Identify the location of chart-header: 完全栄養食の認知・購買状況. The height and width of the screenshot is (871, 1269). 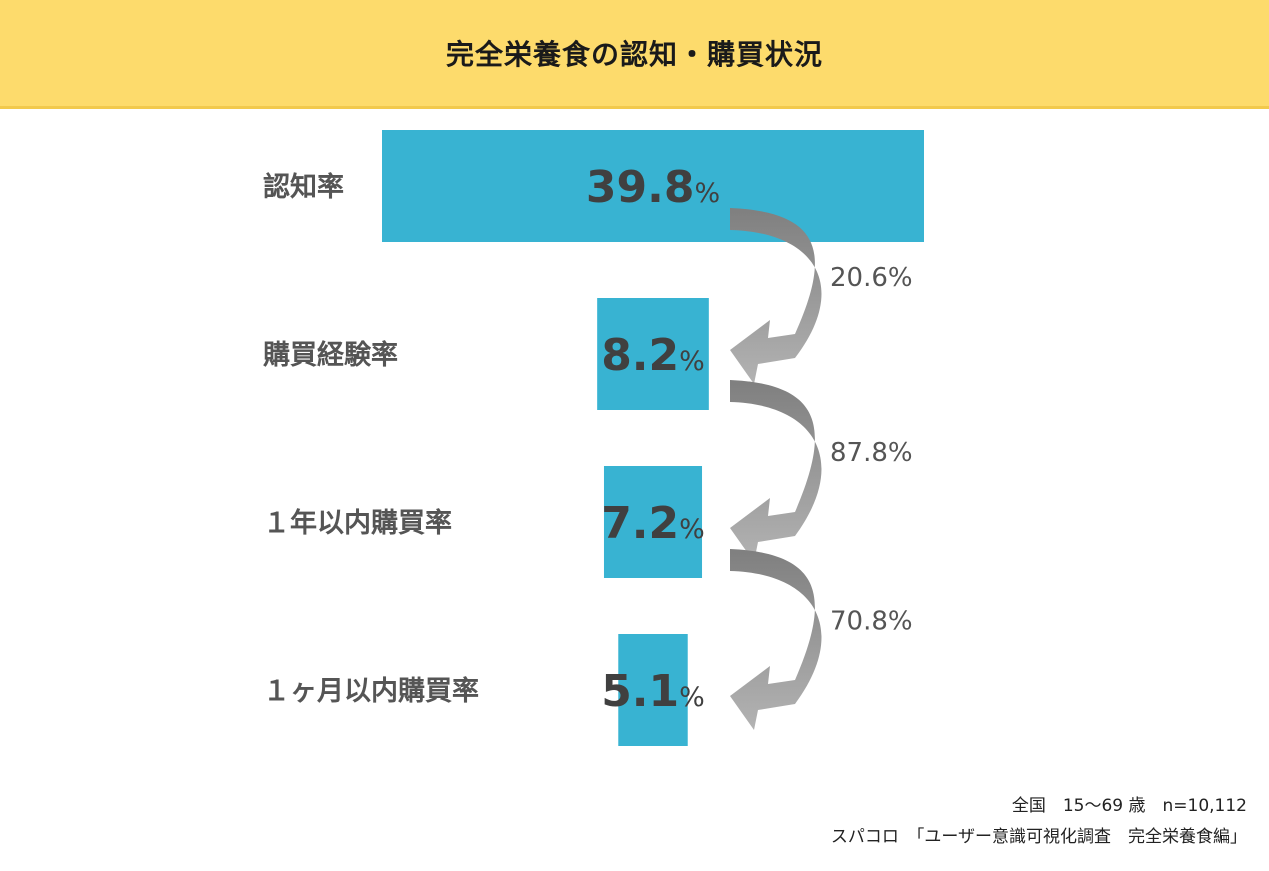
(634, 54).